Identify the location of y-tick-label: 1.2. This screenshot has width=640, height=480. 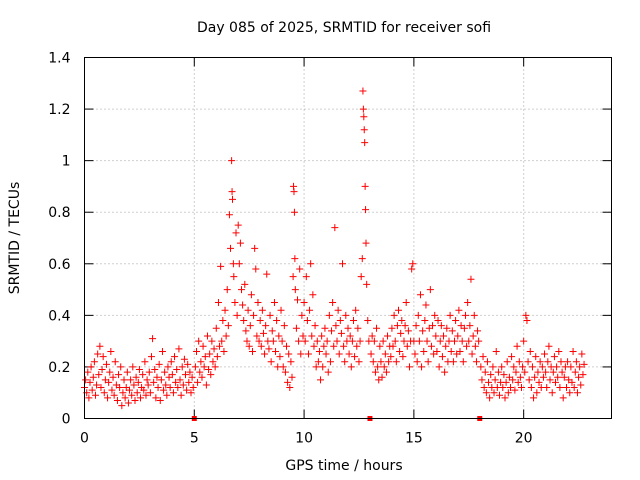
(59, 110).